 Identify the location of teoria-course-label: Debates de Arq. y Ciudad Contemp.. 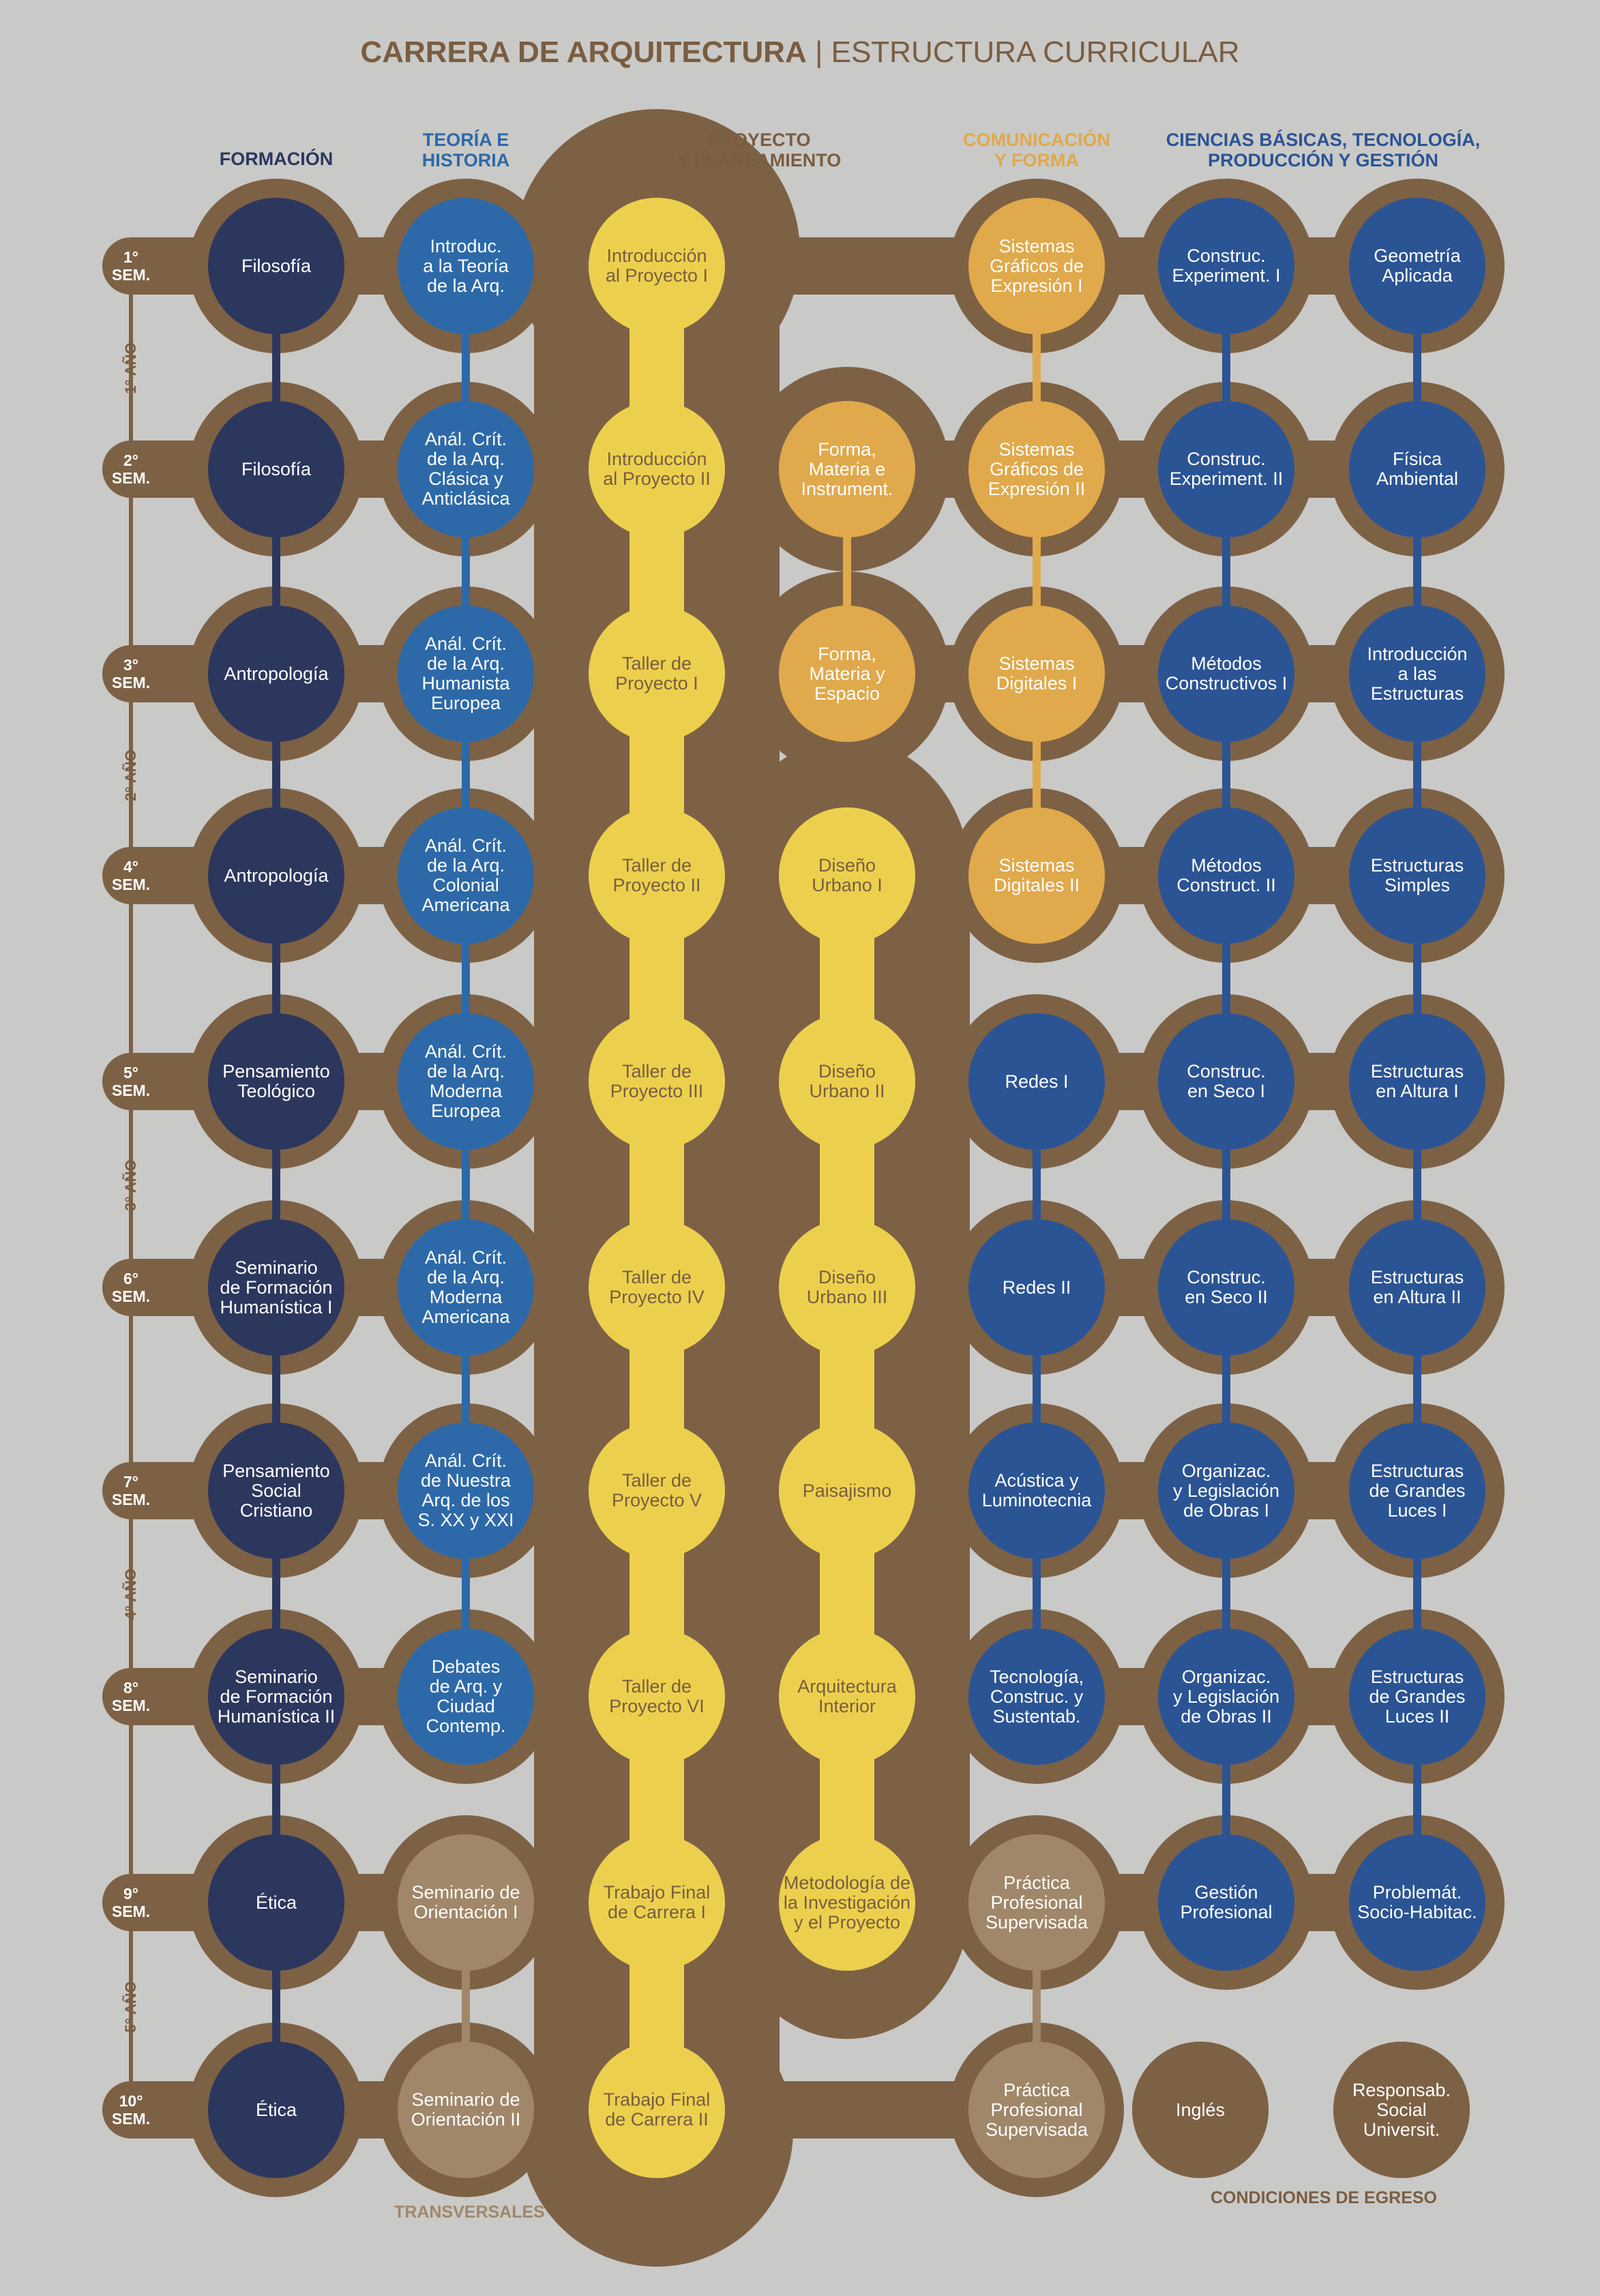
(466, 1696).